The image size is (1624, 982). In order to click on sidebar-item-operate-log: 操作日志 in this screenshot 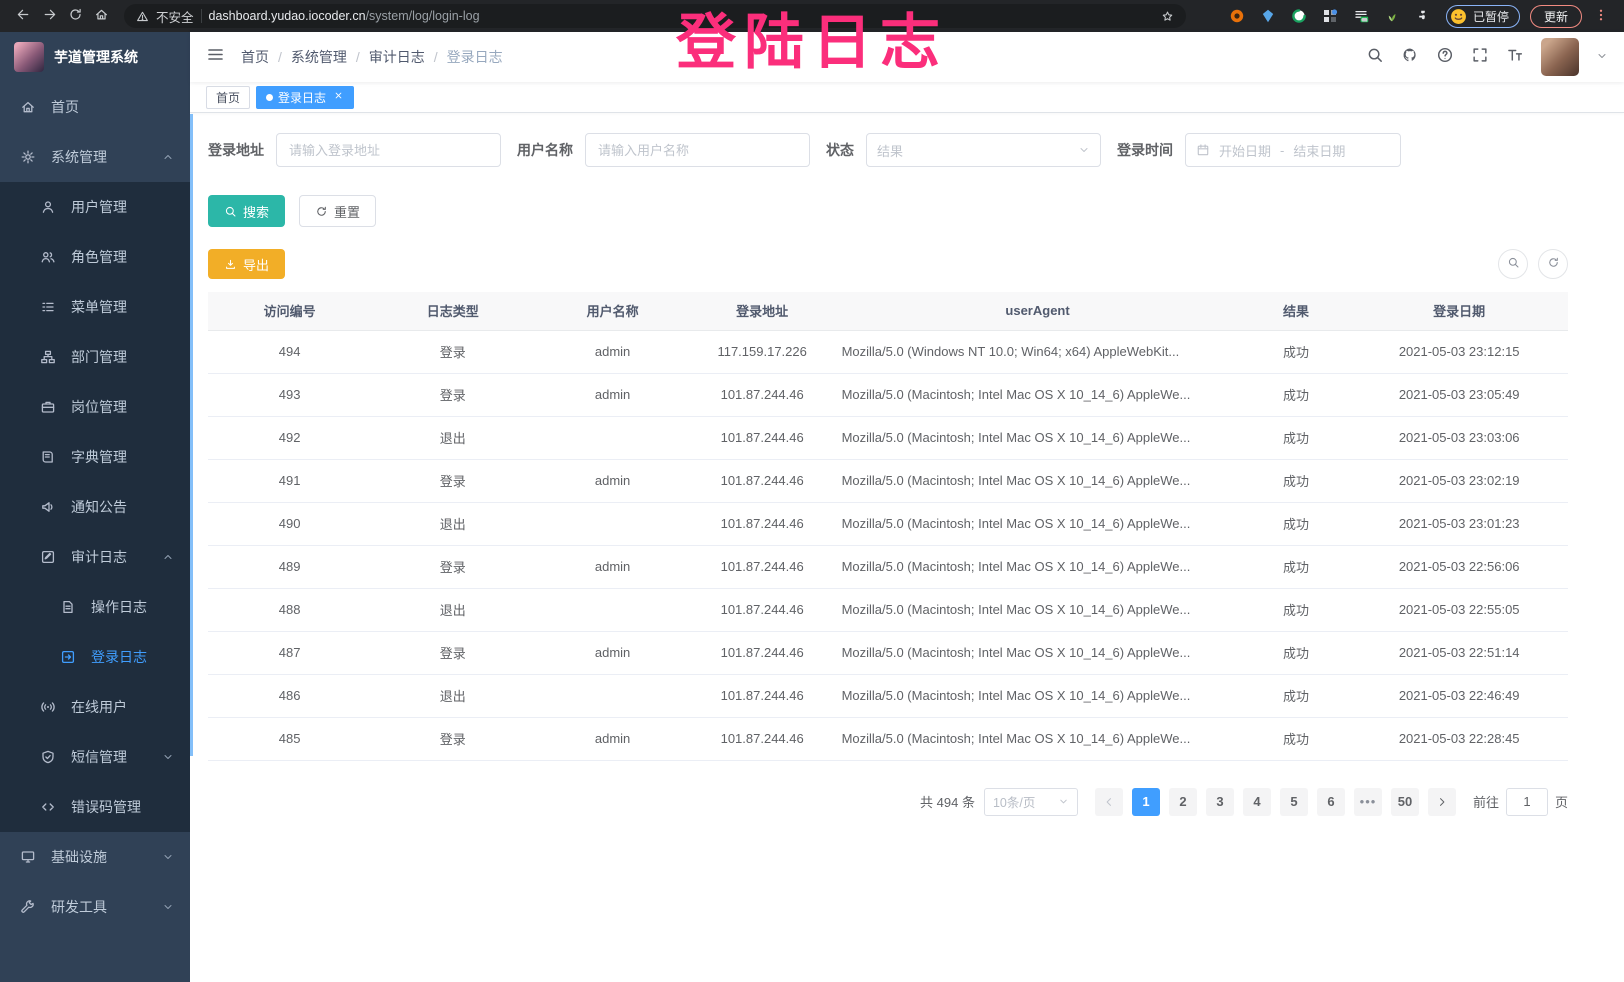, I will do `click(95, 607)`.